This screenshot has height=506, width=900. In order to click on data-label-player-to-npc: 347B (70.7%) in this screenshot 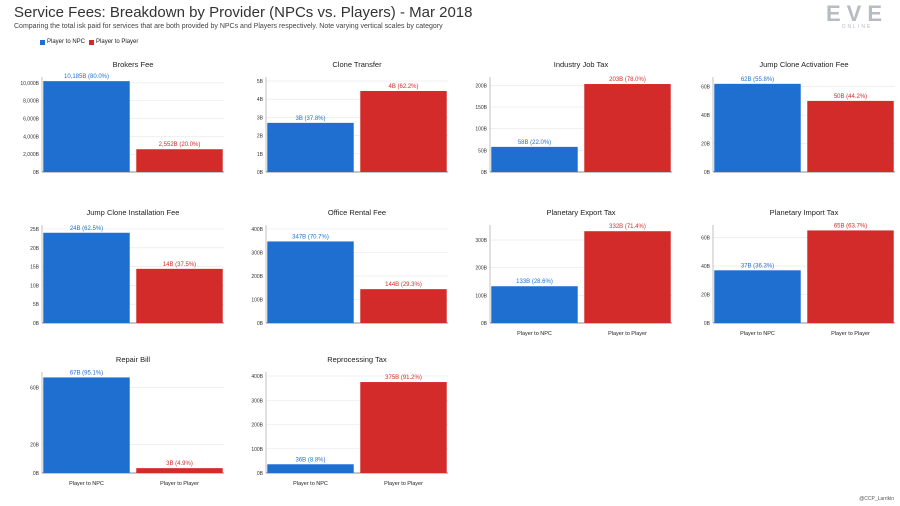, I will do `click(310, 237)`.